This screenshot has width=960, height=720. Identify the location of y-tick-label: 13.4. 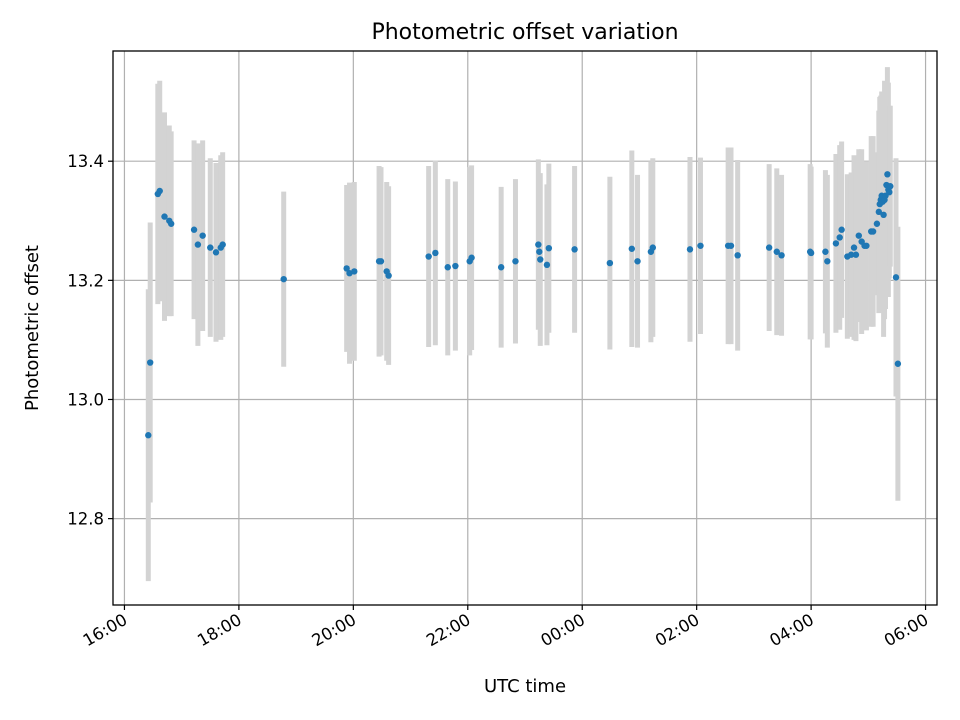
(85, 161).